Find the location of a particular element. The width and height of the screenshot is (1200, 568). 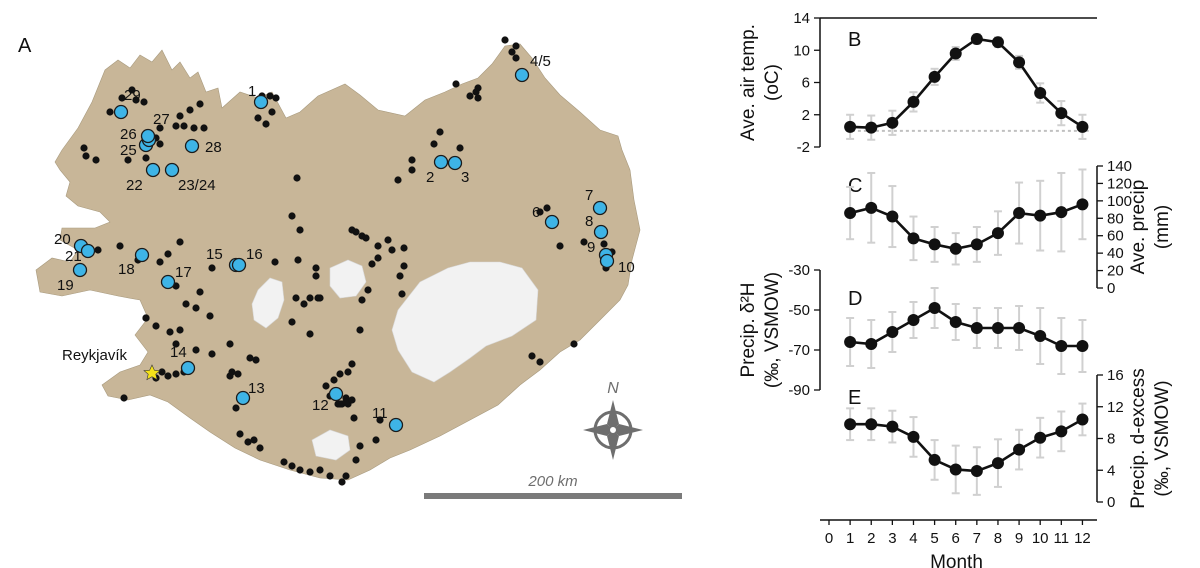

x-tick-label: 8 is located at coordinates (998, 538).